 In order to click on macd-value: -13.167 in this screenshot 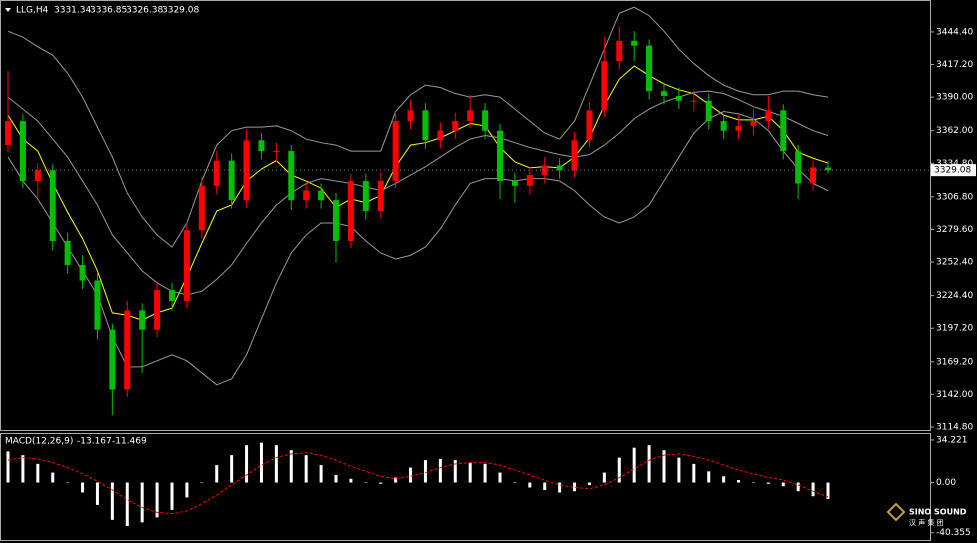, I will do `click(94, 442)`.